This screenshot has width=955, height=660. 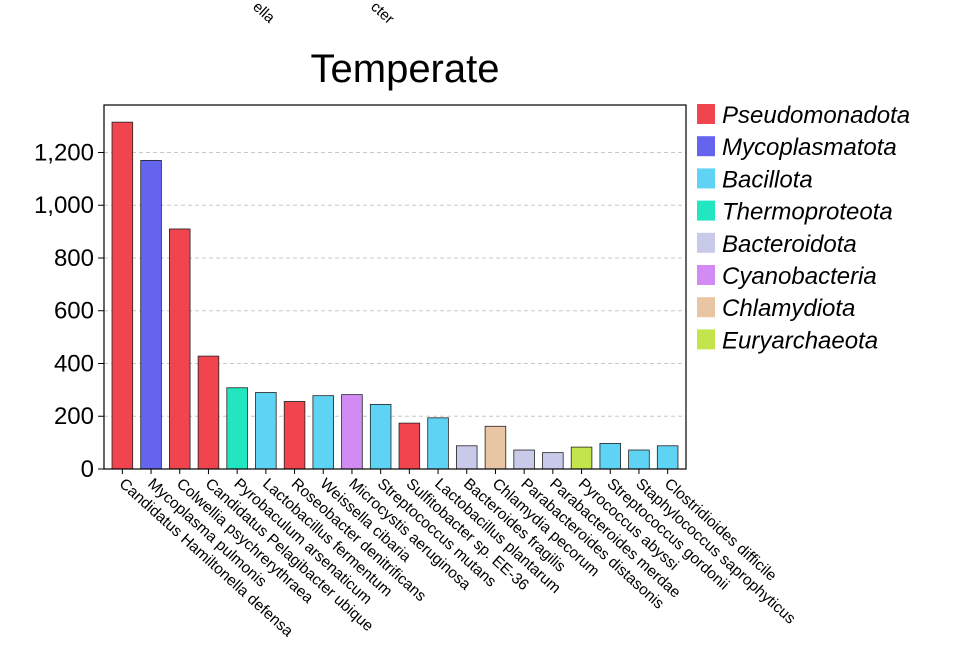 What do you see at coordinates (405, 69) in the screenshot?
I see `chart-title: Temperate` at bounding box center [405, 69].